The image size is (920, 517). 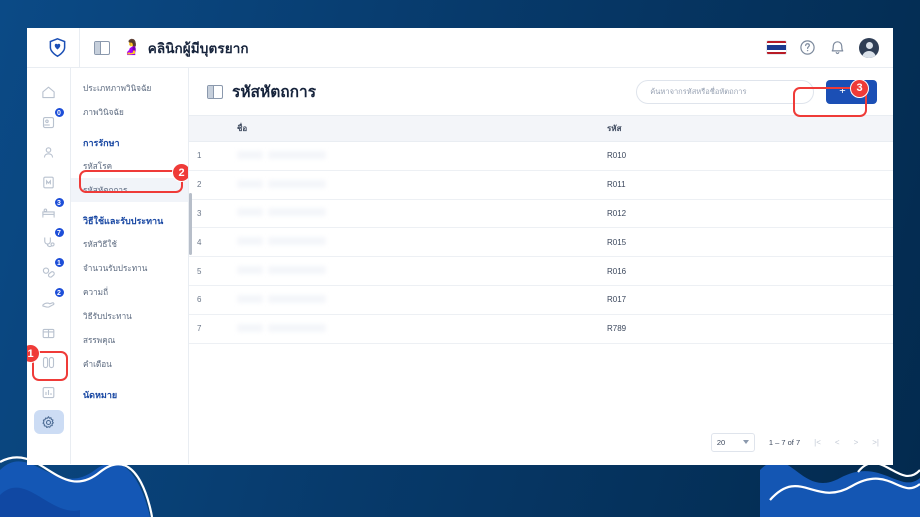 I want to click on cell-index: 5, so click(x=209, y=271).